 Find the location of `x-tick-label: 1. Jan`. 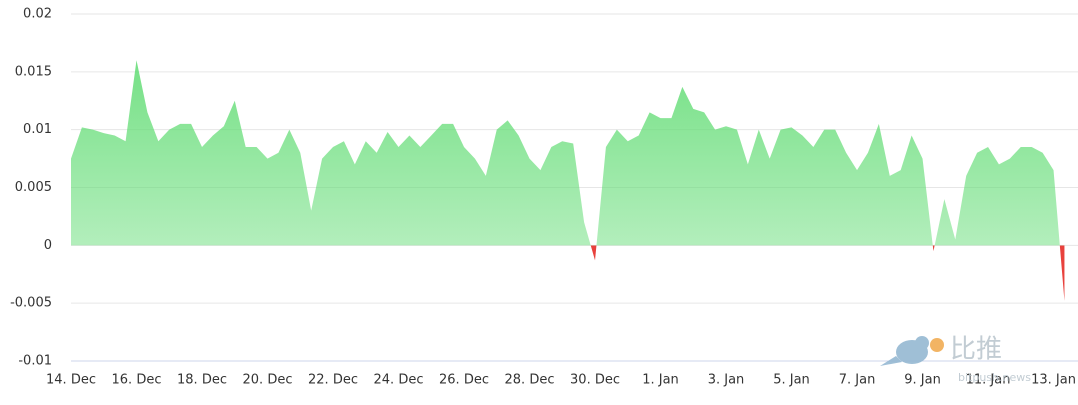

x-tick-label: 1. Jan is located at coordinates (660, 380).